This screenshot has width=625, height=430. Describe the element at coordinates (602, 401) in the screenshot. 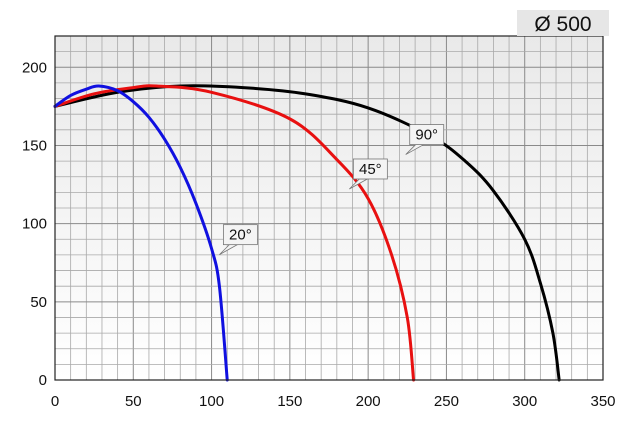

I see `x-tick-label: 350` at that location.